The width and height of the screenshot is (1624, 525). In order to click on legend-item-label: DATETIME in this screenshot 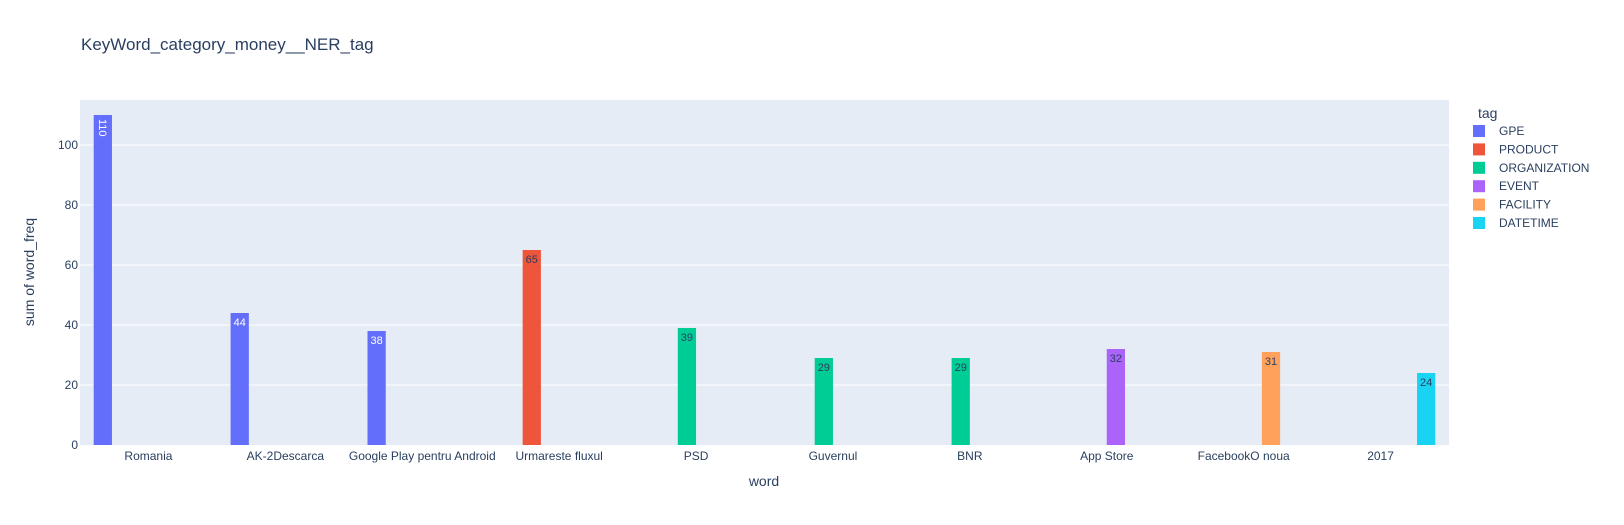, I will do `click(1529, 223)`.